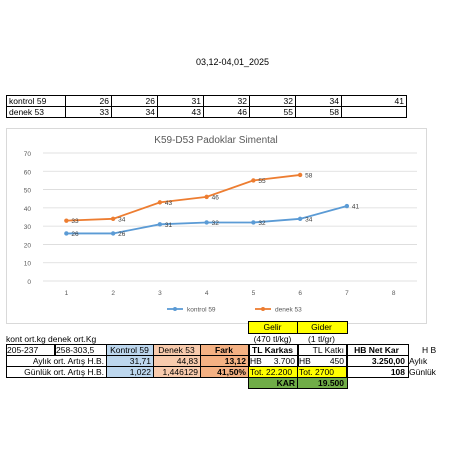 The width and height of the screenshot is (465, 450). I want to click on table-cell: 41, so click(374, 101).